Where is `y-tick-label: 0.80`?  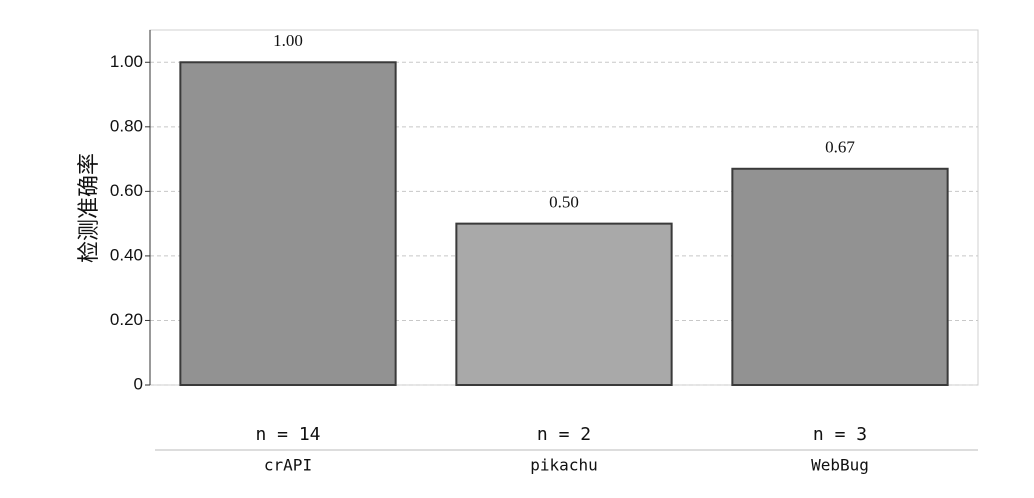
y-tick-label: 0.80 is located at coordinates (126, 125).